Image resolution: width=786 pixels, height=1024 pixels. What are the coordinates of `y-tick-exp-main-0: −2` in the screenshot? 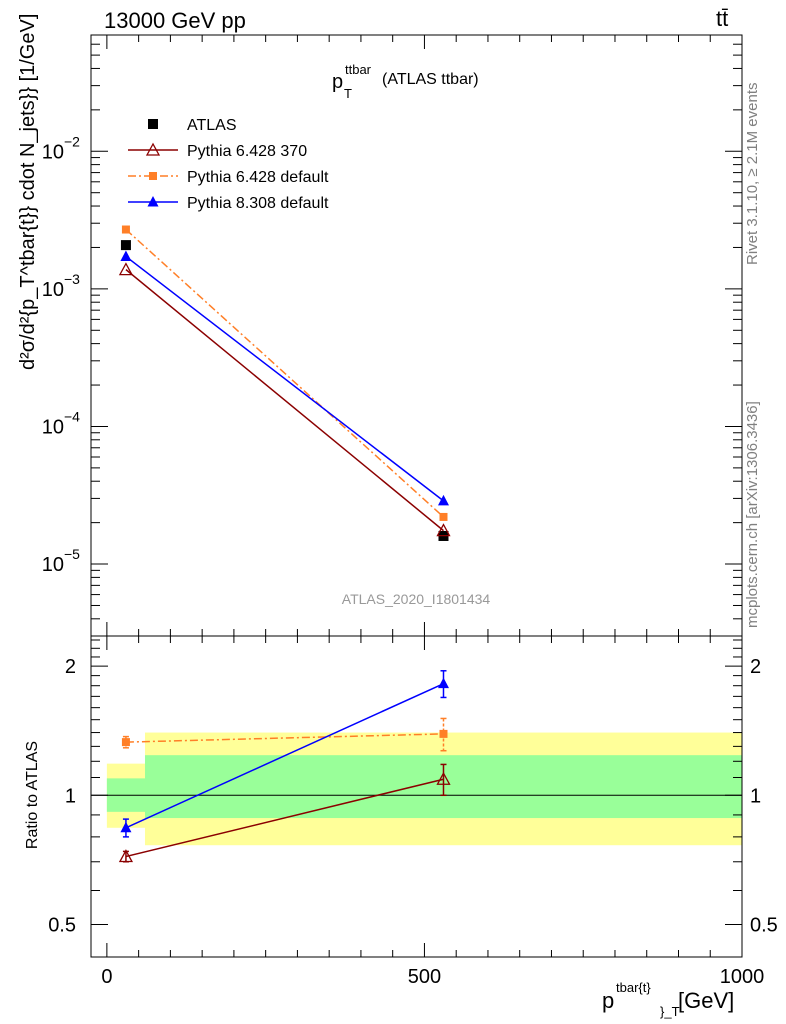 It's located at (72, 141).